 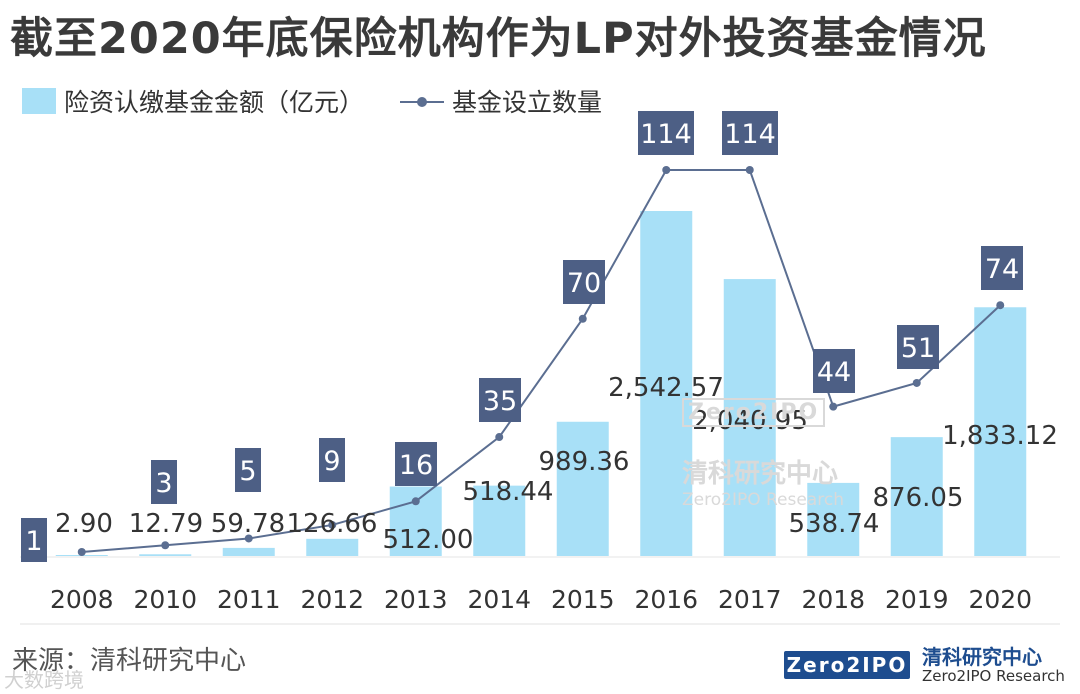 I want to click on count-label-2019: 51, so click(x=918, y=348).